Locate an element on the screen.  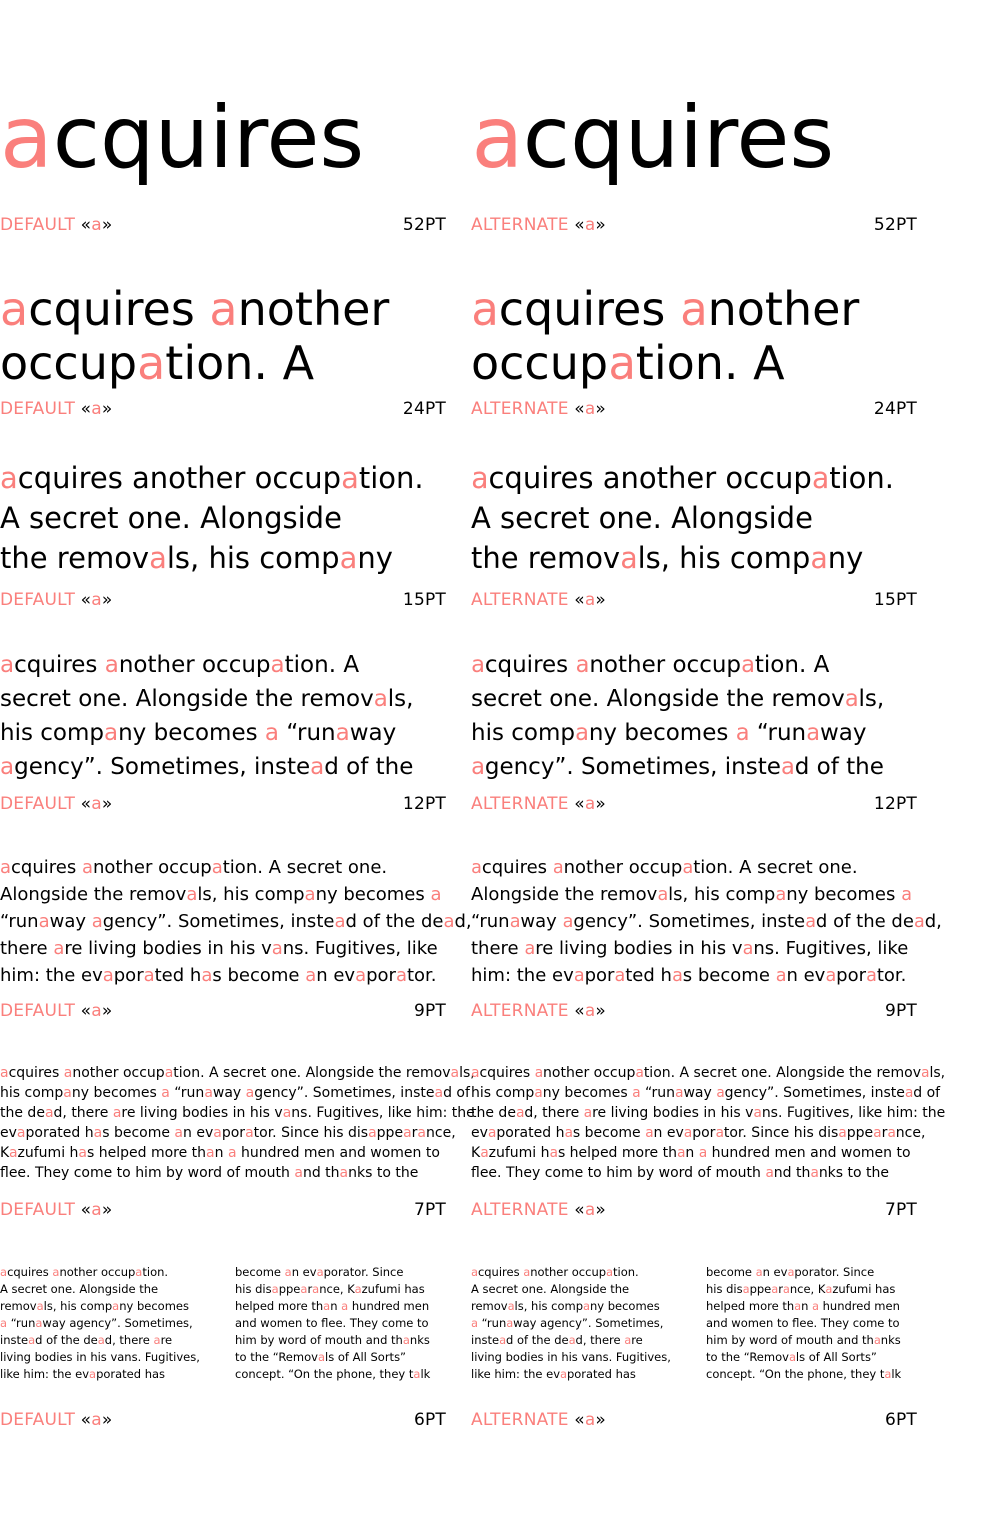
text-segment: cquires another occup is located at coordinates (650, 478).